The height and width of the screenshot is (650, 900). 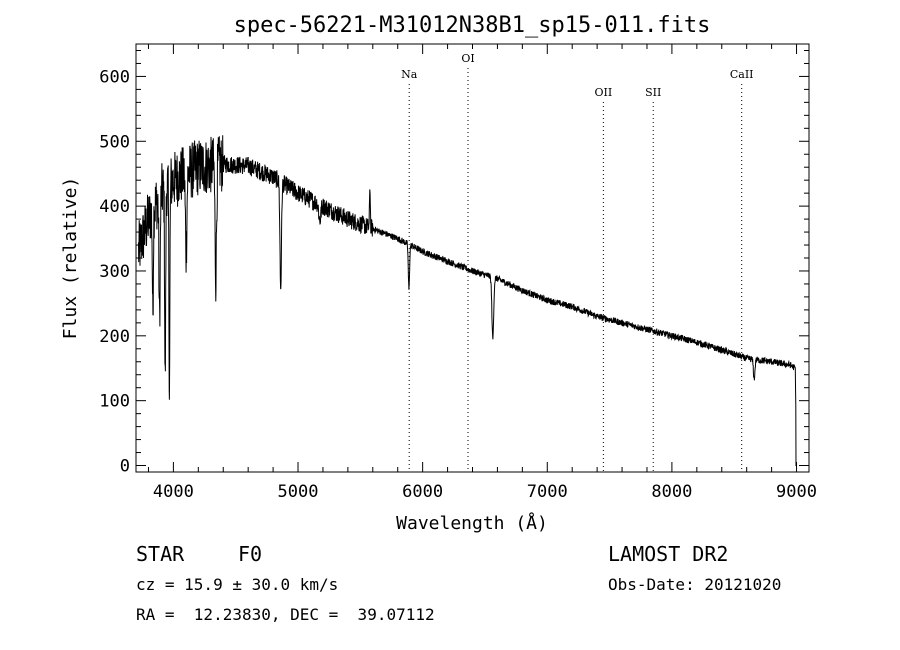 I want to click on class-label: STAR, so click(x=160, y=554).